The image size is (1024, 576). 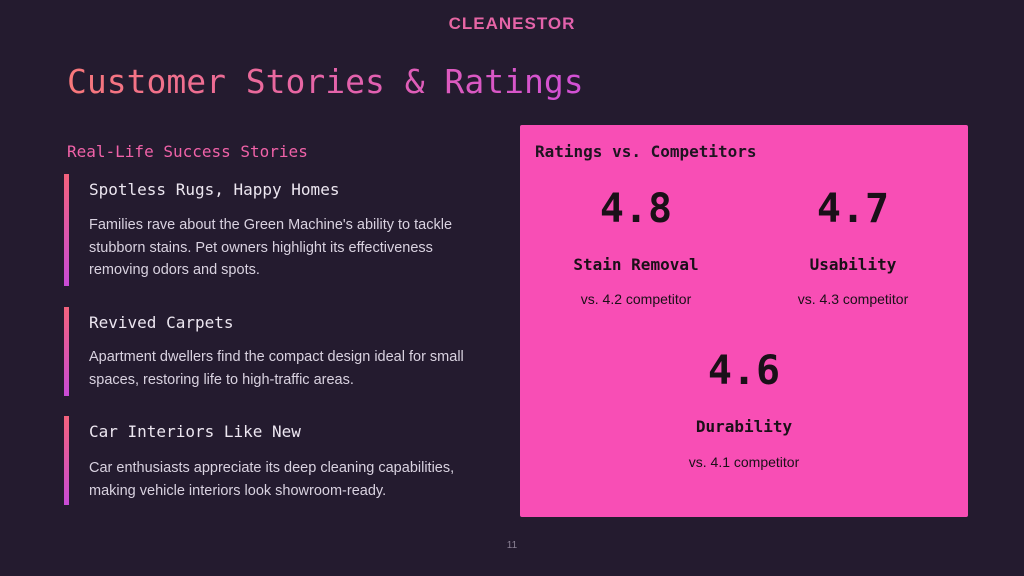 I want to click on story-title: Revived Carpets, so click(x=161, y=322).